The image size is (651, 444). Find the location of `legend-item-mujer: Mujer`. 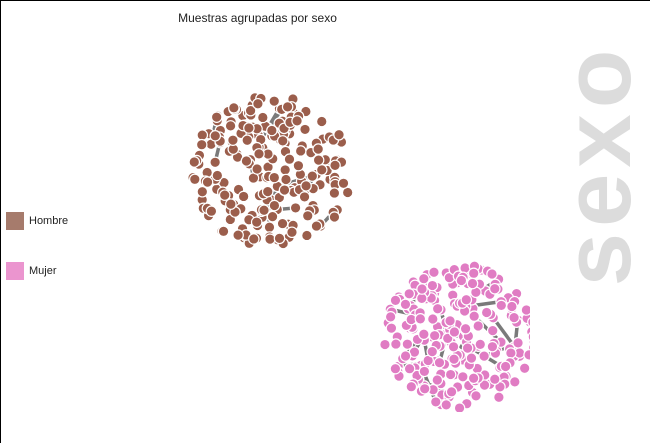

legend-item-mujer: Mujer is located at coordinates (31, 271).